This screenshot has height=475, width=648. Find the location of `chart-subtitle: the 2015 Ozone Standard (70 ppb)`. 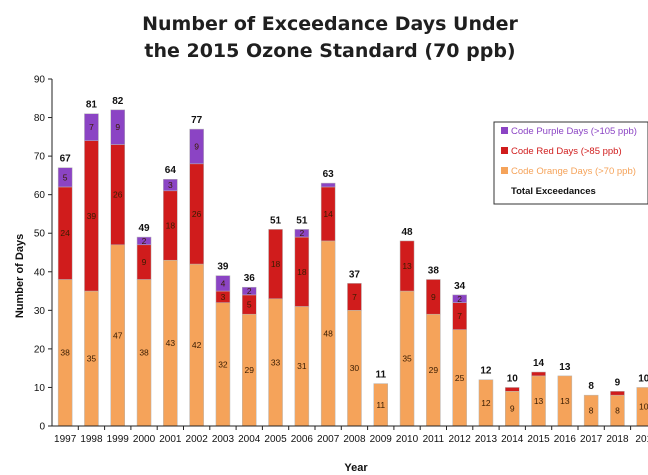

chart-subtitle: the 2015 Ozone Standard (70 ppb) is located at coordinates (329, 51).